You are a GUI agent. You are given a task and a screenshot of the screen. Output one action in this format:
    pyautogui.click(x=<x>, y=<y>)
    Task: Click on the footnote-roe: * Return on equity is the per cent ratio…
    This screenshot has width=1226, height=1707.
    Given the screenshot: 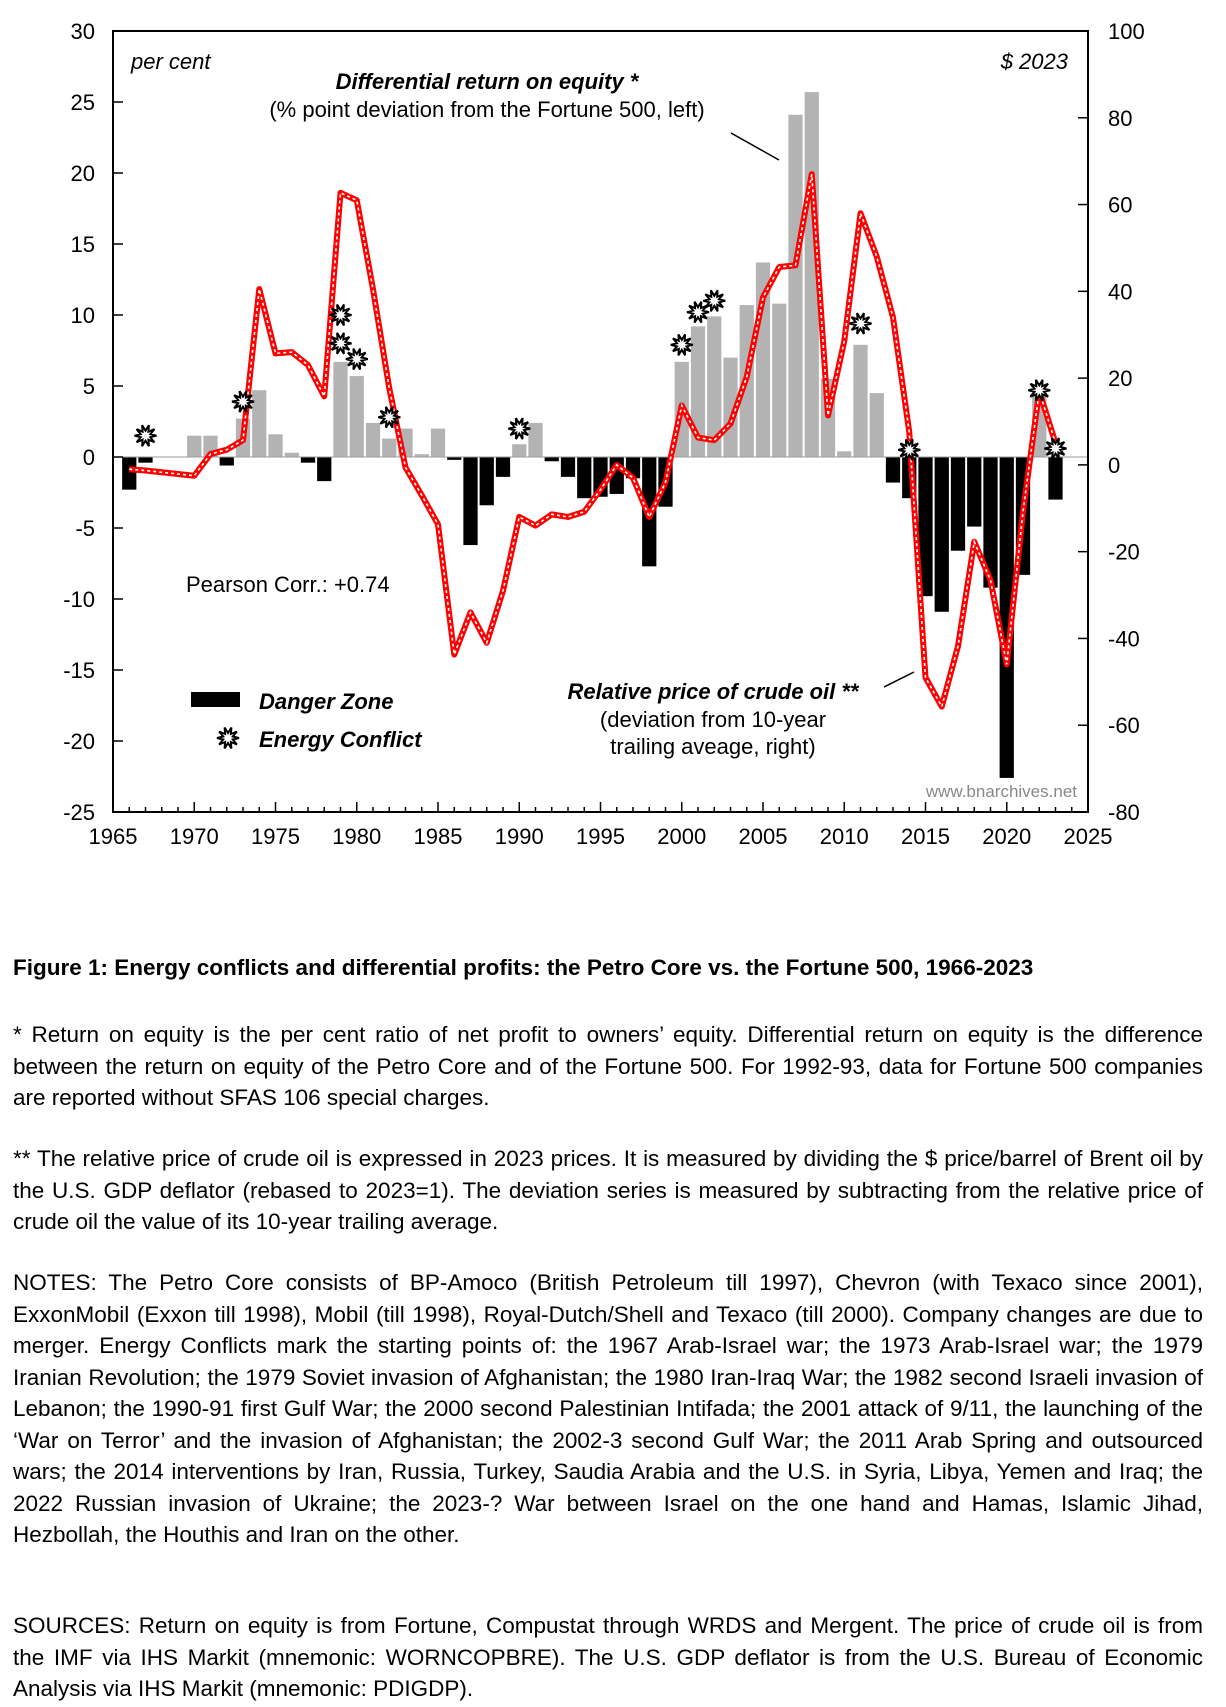 What is the action you would take?
    pyautogui.click(x=608, y=1066)
    